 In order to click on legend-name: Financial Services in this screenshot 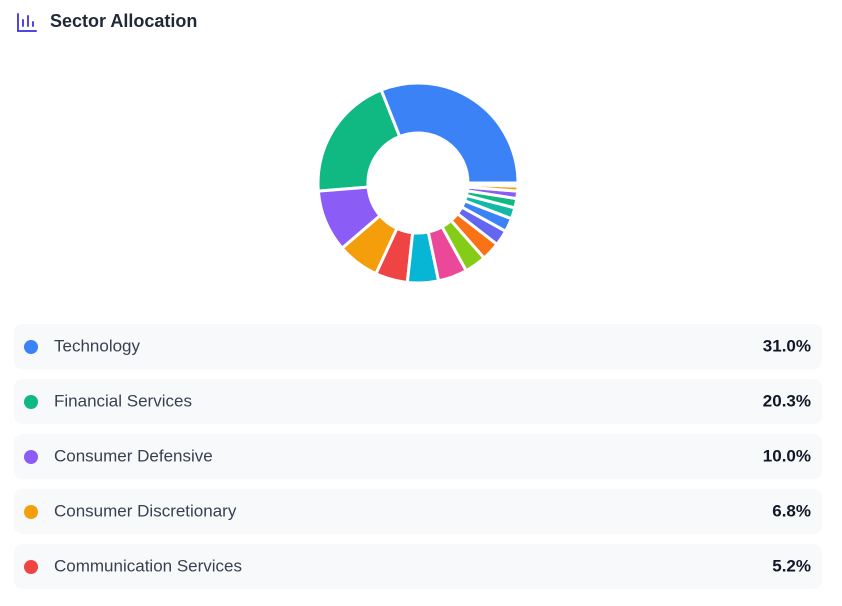, I will do `click(123, 400)`.